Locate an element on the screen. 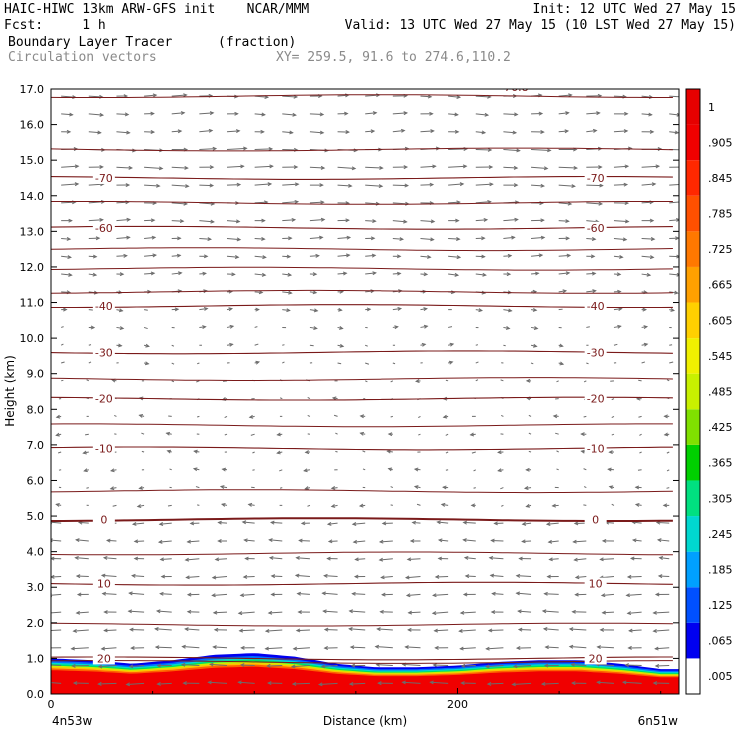  y-tick-label: 13.0 is located at coordinates (32, 231).